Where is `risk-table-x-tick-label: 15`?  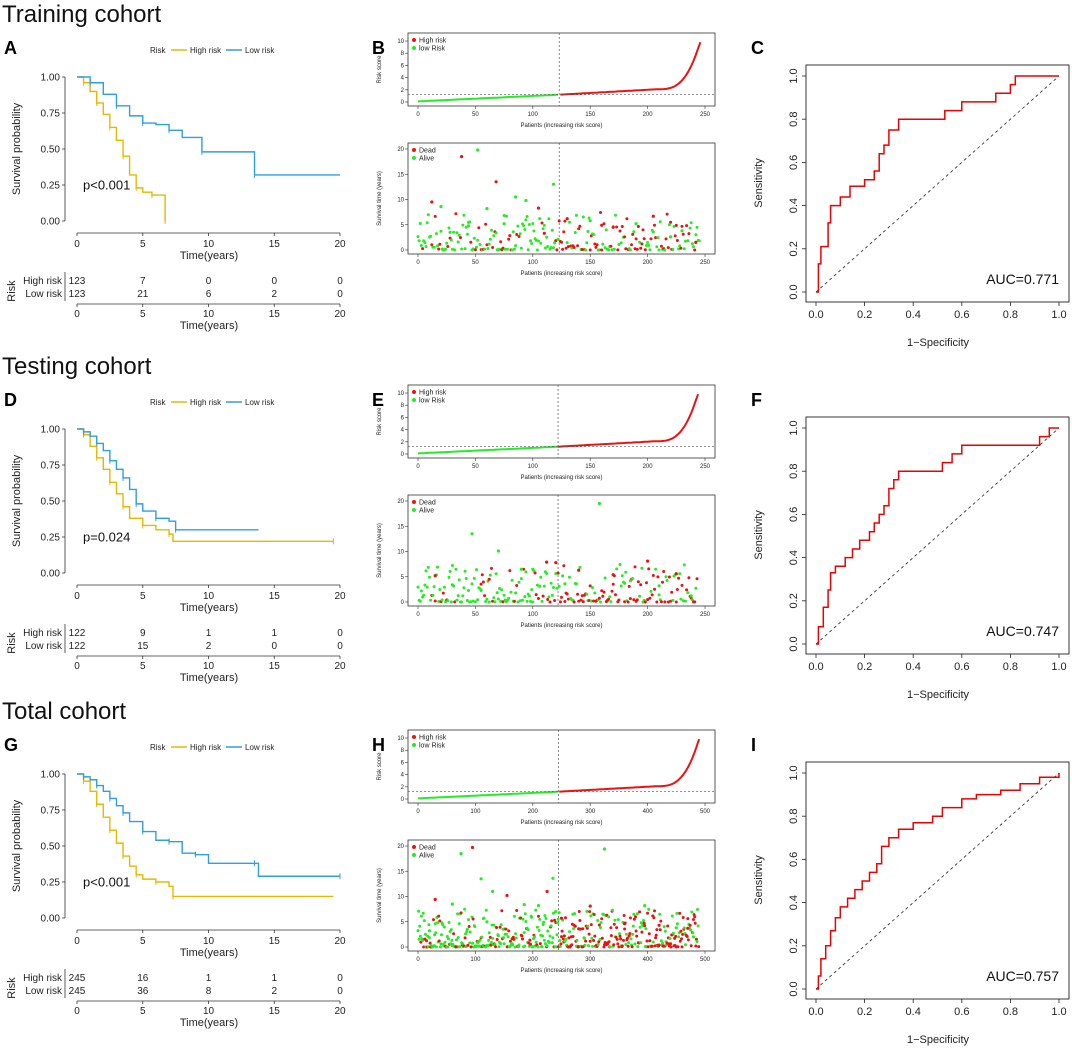
risk-table-x-tick-label: 15 is located at coordinates (275, 666).